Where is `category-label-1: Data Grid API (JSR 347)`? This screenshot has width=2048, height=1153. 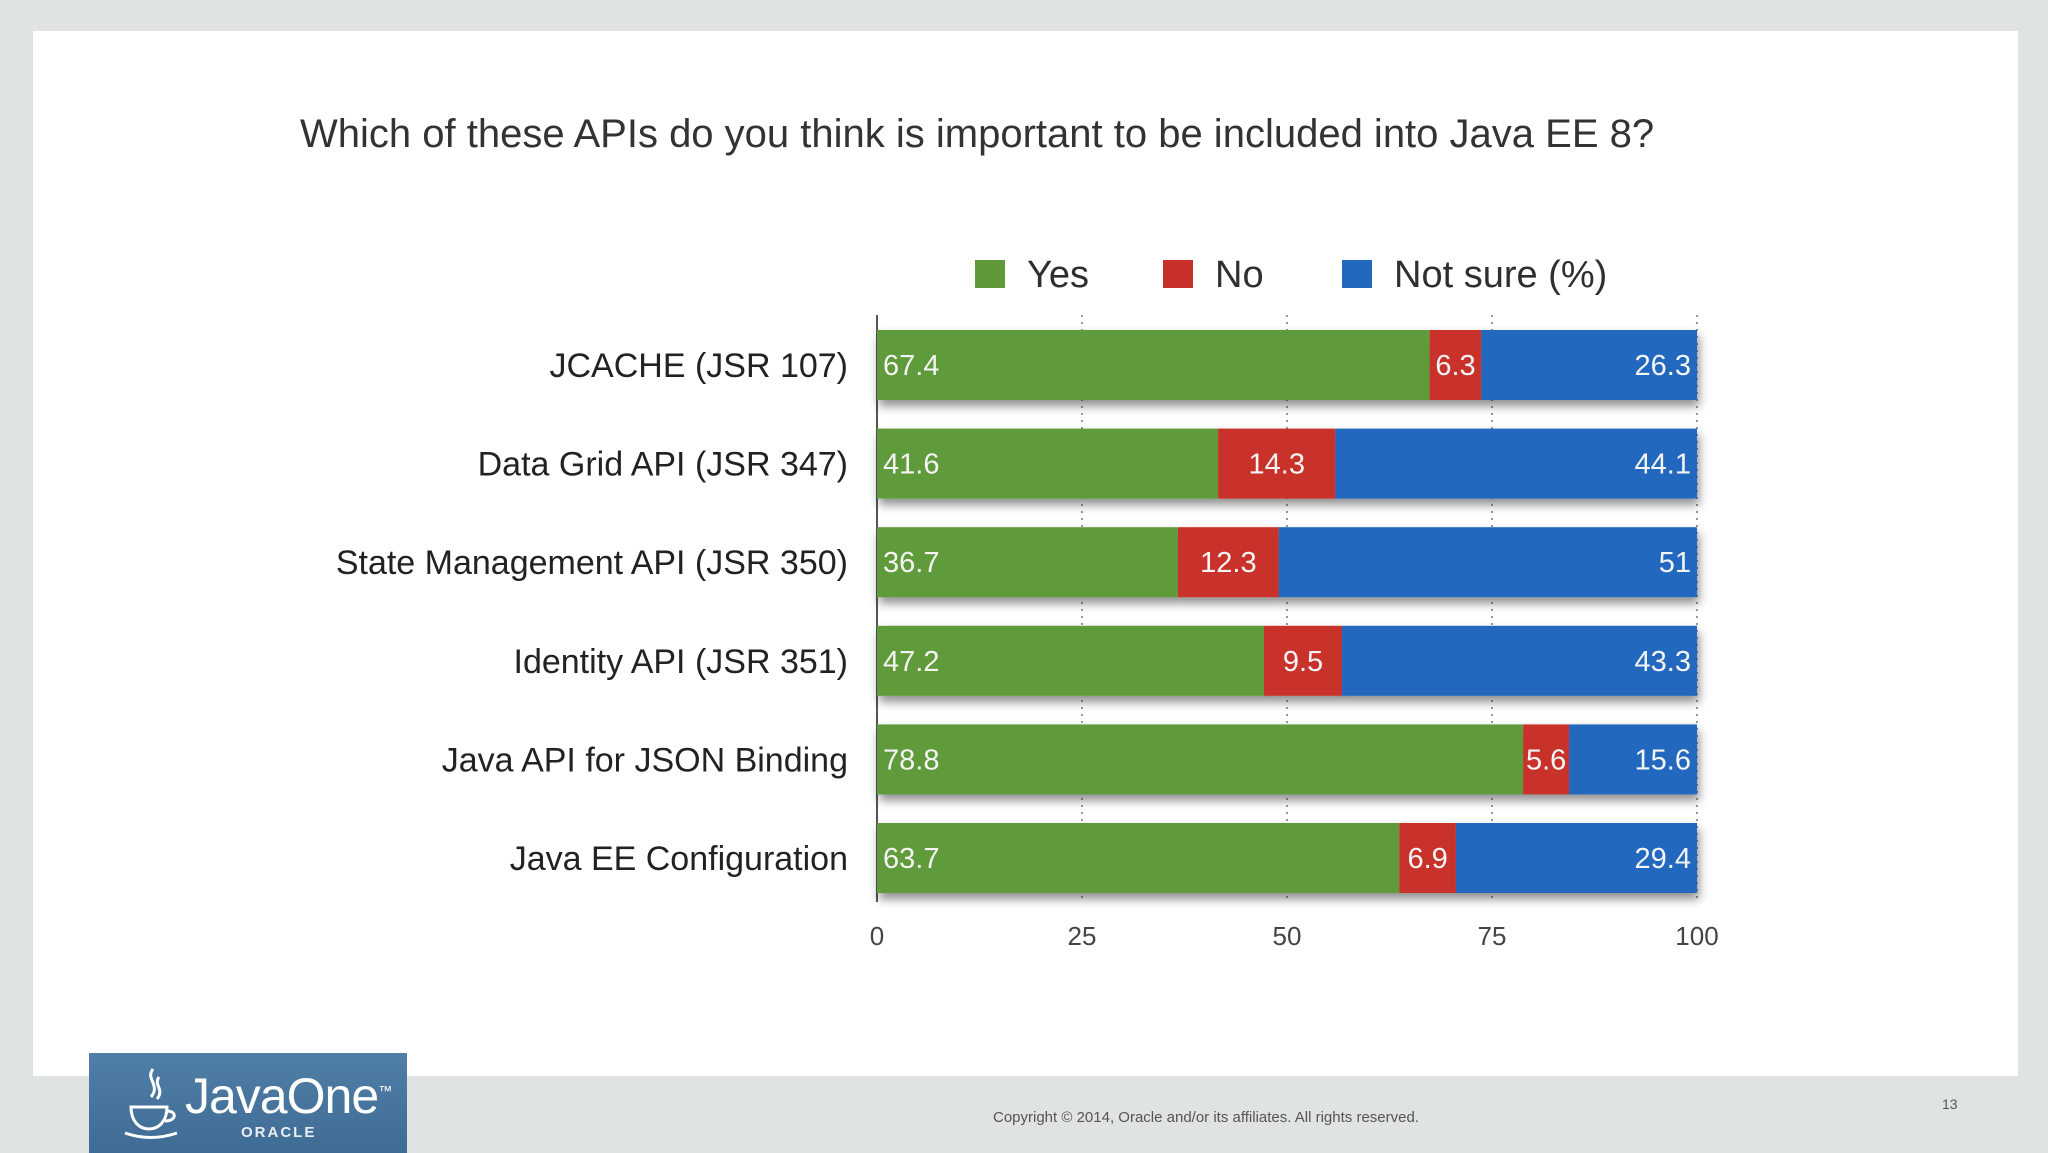
category-label-1: Data Grid API (JSR 347) is located at coordinates (663, 465).